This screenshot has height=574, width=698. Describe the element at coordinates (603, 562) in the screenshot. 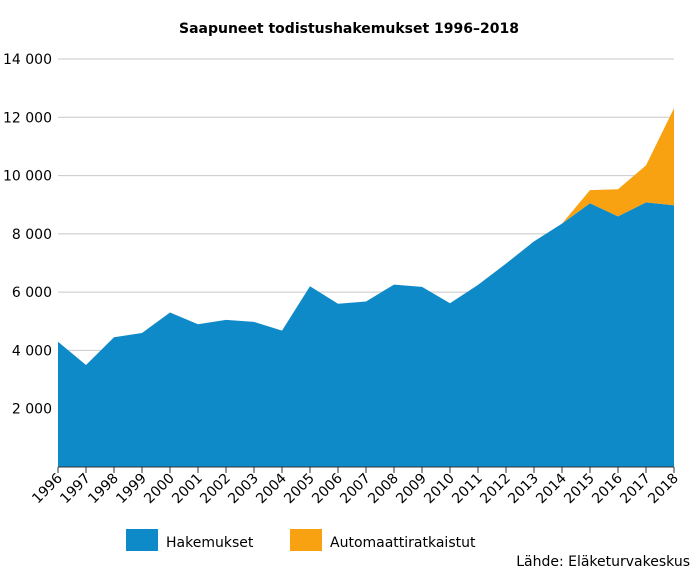

I see `source-label: Lähde: Eläketurvakeskus` at that location.